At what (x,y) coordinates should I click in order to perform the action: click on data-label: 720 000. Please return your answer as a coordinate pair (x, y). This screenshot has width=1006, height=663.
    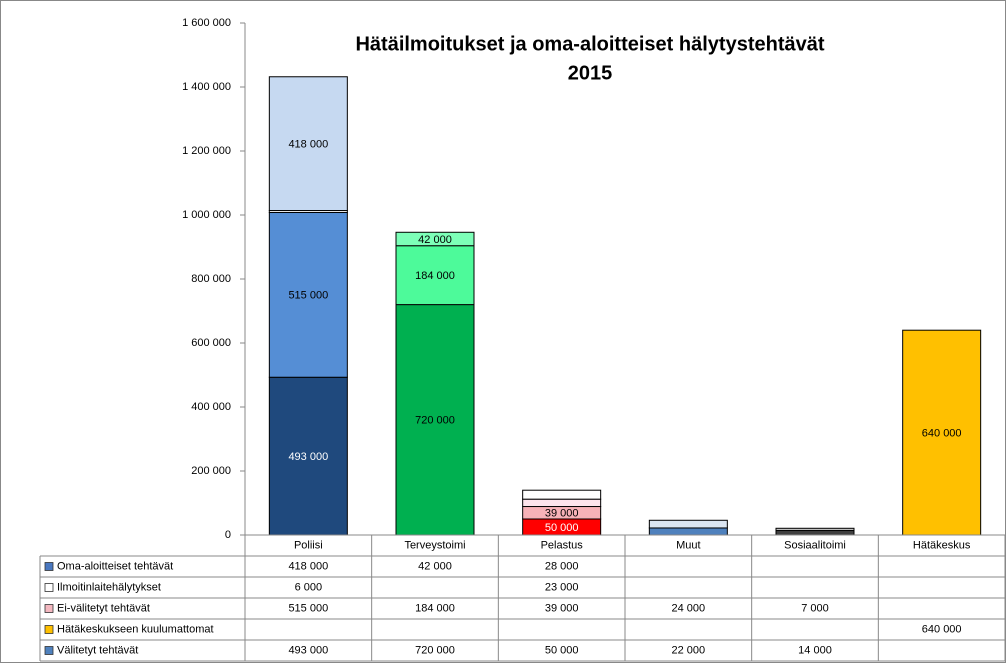
    Looking at the image, I should click on (435, 421).